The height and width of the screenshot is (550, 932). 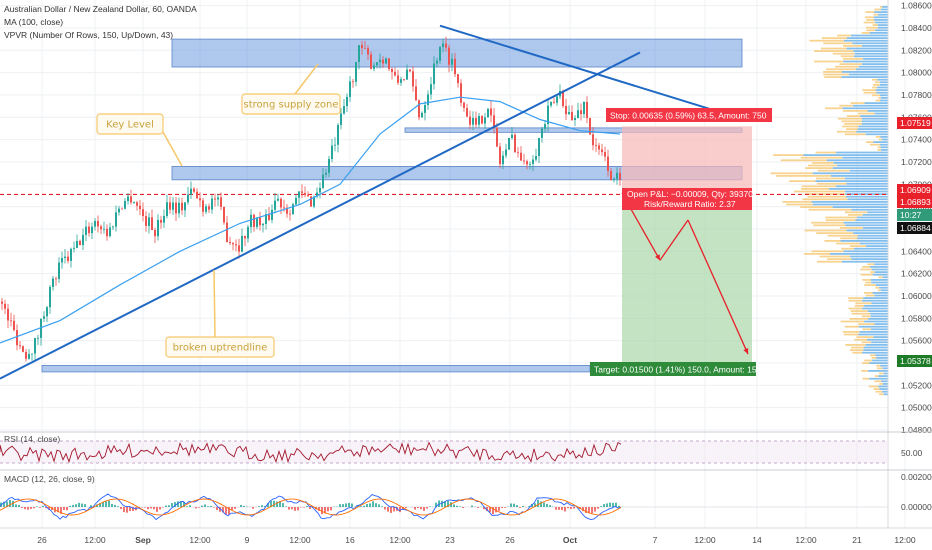 I want to click on take-profit-zone, so click(x=687, y=281).